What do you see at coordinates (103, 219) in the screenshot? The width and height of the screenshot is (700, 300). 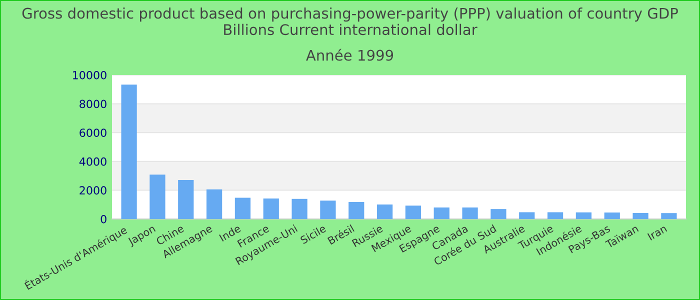 I see `y-tick-label: 0` at bounding box center [103, 219].